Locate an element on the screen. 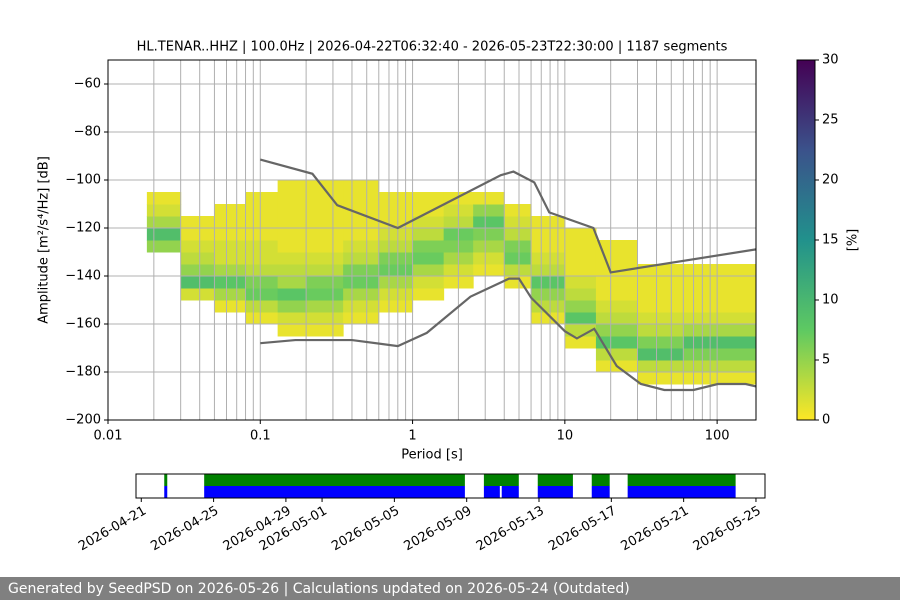 Image resolution: width=900 pixels, height=600 pixels. timeline-frame is located at coordinates (450, 486).